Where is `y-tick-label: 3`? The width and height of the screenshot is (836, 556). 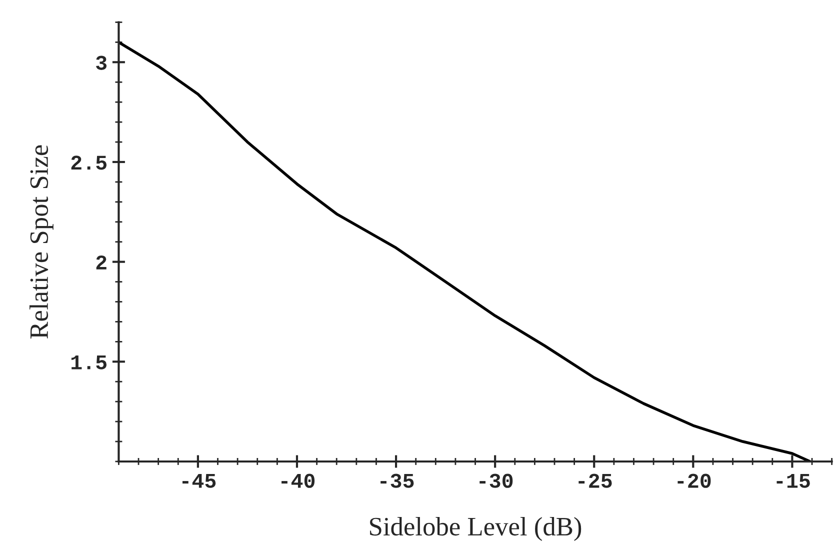
y-tick-label: 3 is located at coordinates (101, 63).